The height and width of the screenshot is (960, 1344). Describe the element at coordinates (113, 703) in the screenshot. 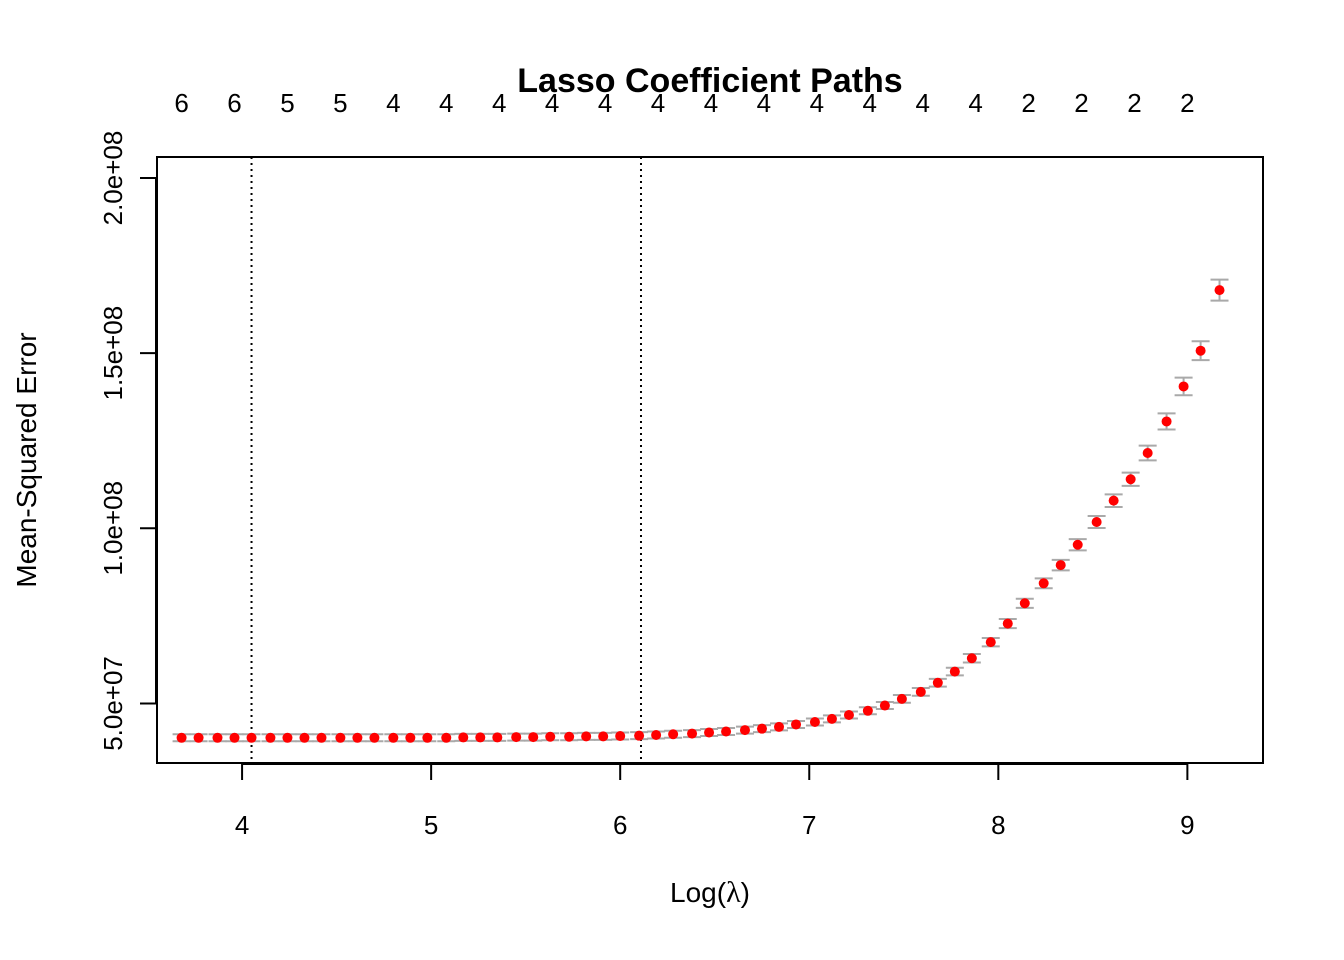

I see `y-tick-label: 5.0e+07` at that location.